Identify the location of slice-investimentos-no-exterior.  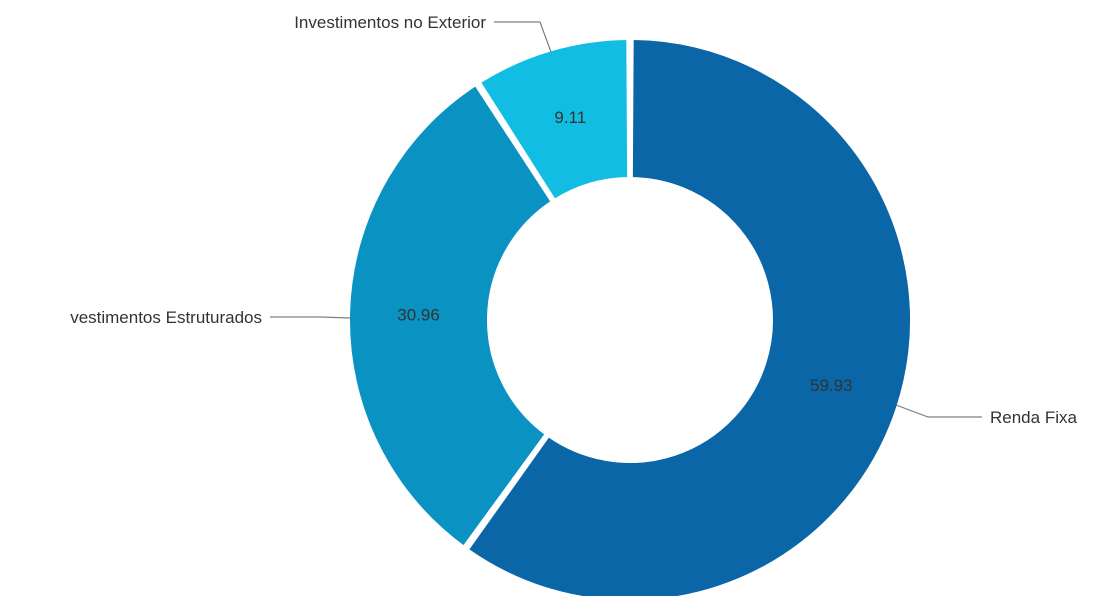
(554, 120).